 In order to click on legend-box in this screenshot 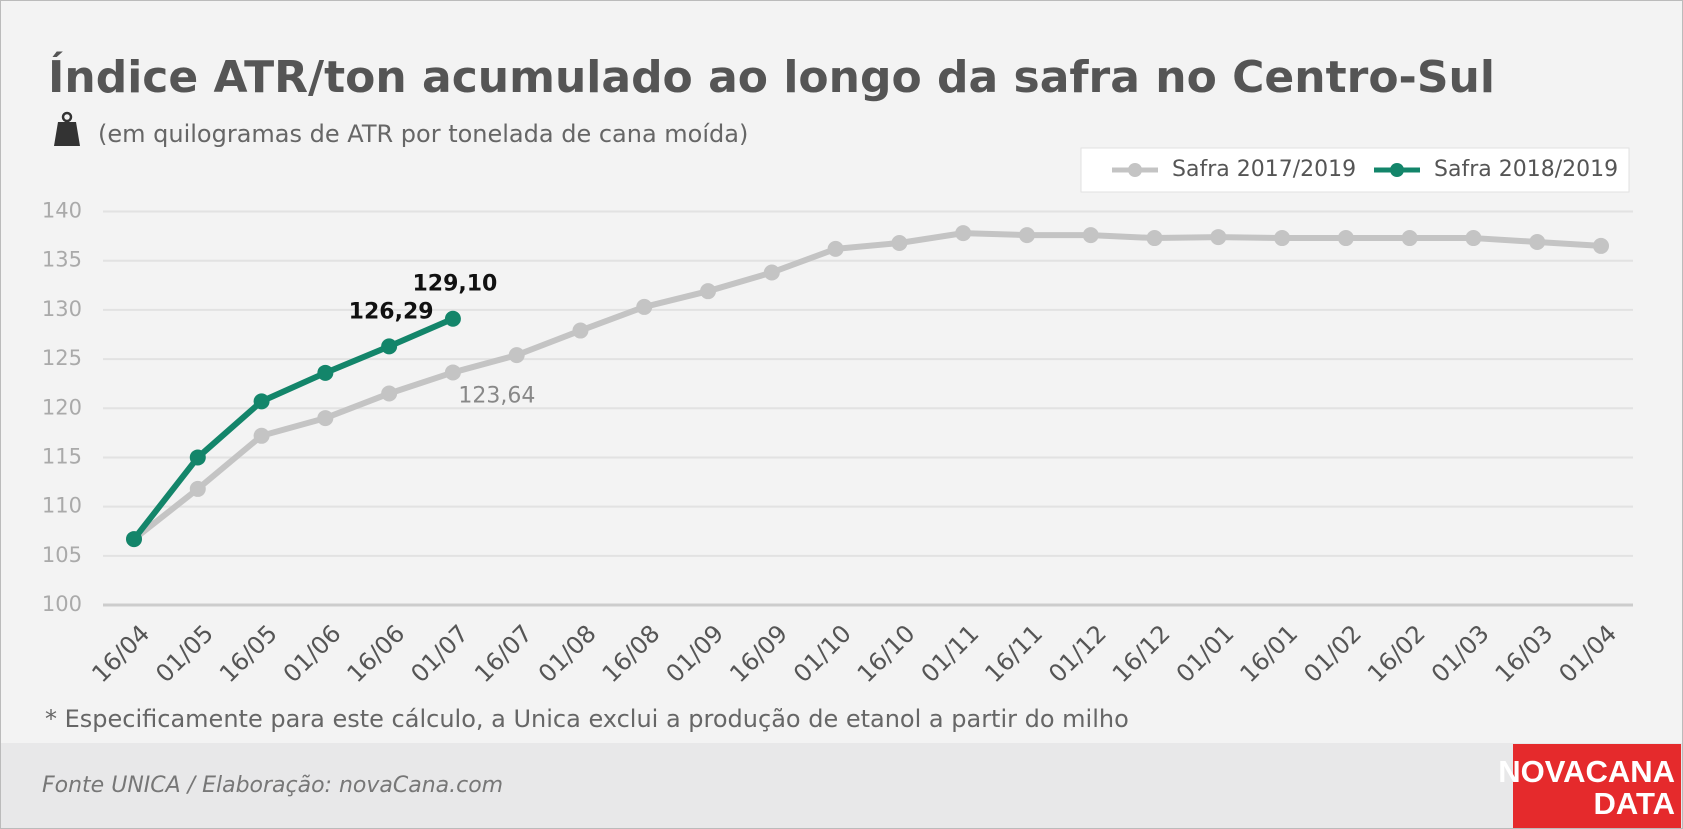, I will do `click(1355, 170)`.